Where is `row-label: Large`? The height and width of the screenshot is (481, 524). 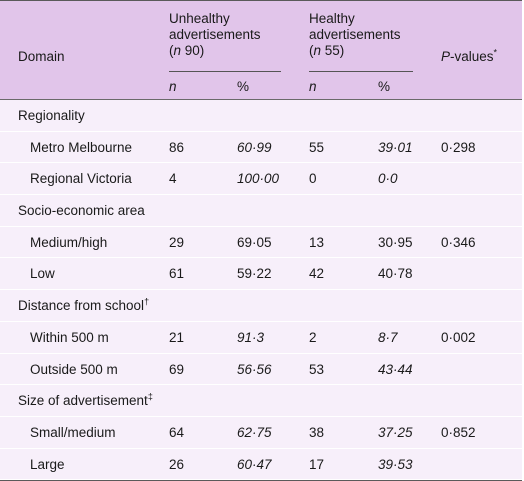
row-label: Large is located at coordinates (47, 464).